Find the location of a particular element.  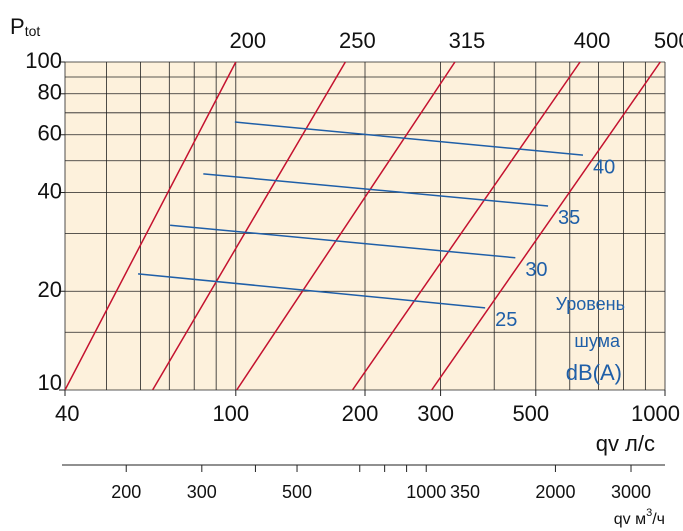

x-axis-label: qv л/с is located at coordinates (625, 443).